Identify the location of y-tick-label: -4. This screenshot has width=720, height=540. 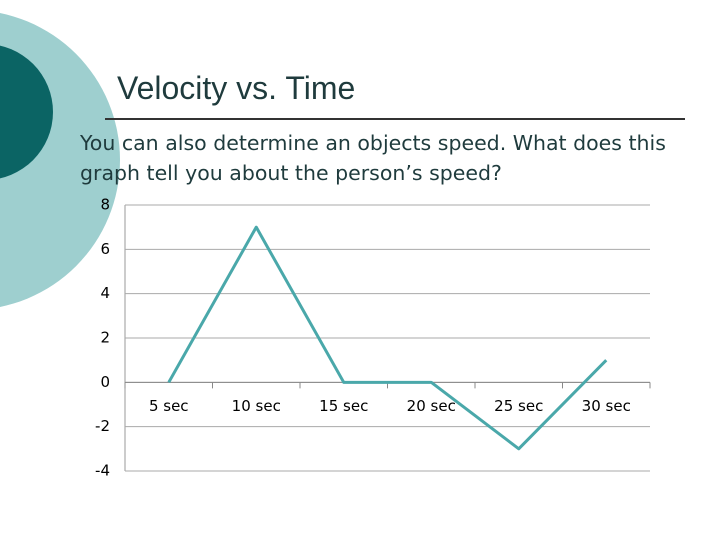
(102, 471).